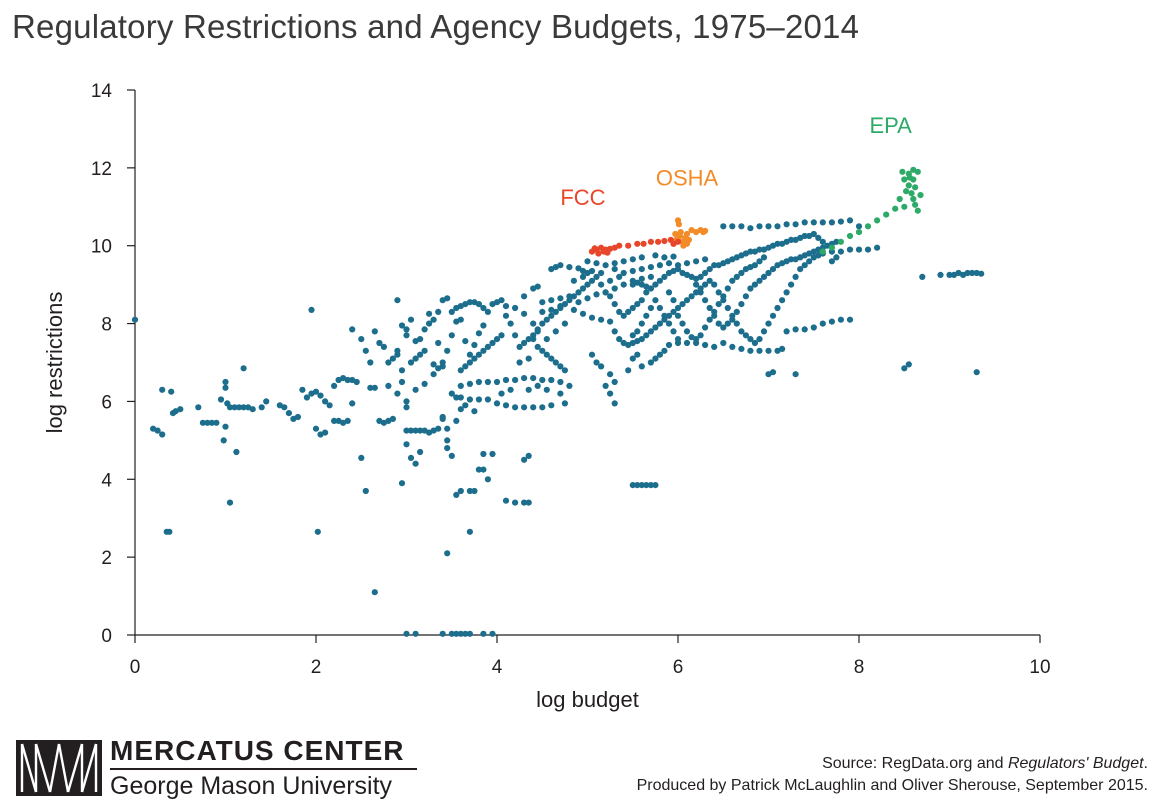 Image resolution: width=1170 pixels, height=800 pixels. I want to click on series-epa, so click(871, 210).